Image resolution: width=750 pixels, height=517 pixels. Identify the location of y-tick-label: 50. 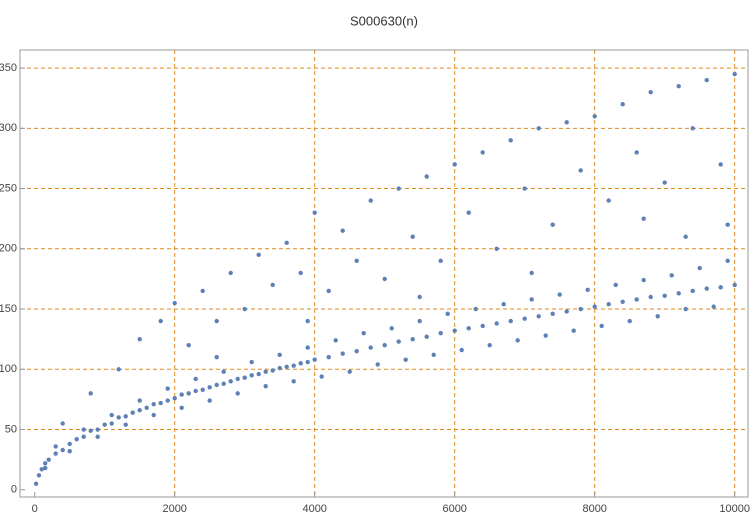
(11, 429).